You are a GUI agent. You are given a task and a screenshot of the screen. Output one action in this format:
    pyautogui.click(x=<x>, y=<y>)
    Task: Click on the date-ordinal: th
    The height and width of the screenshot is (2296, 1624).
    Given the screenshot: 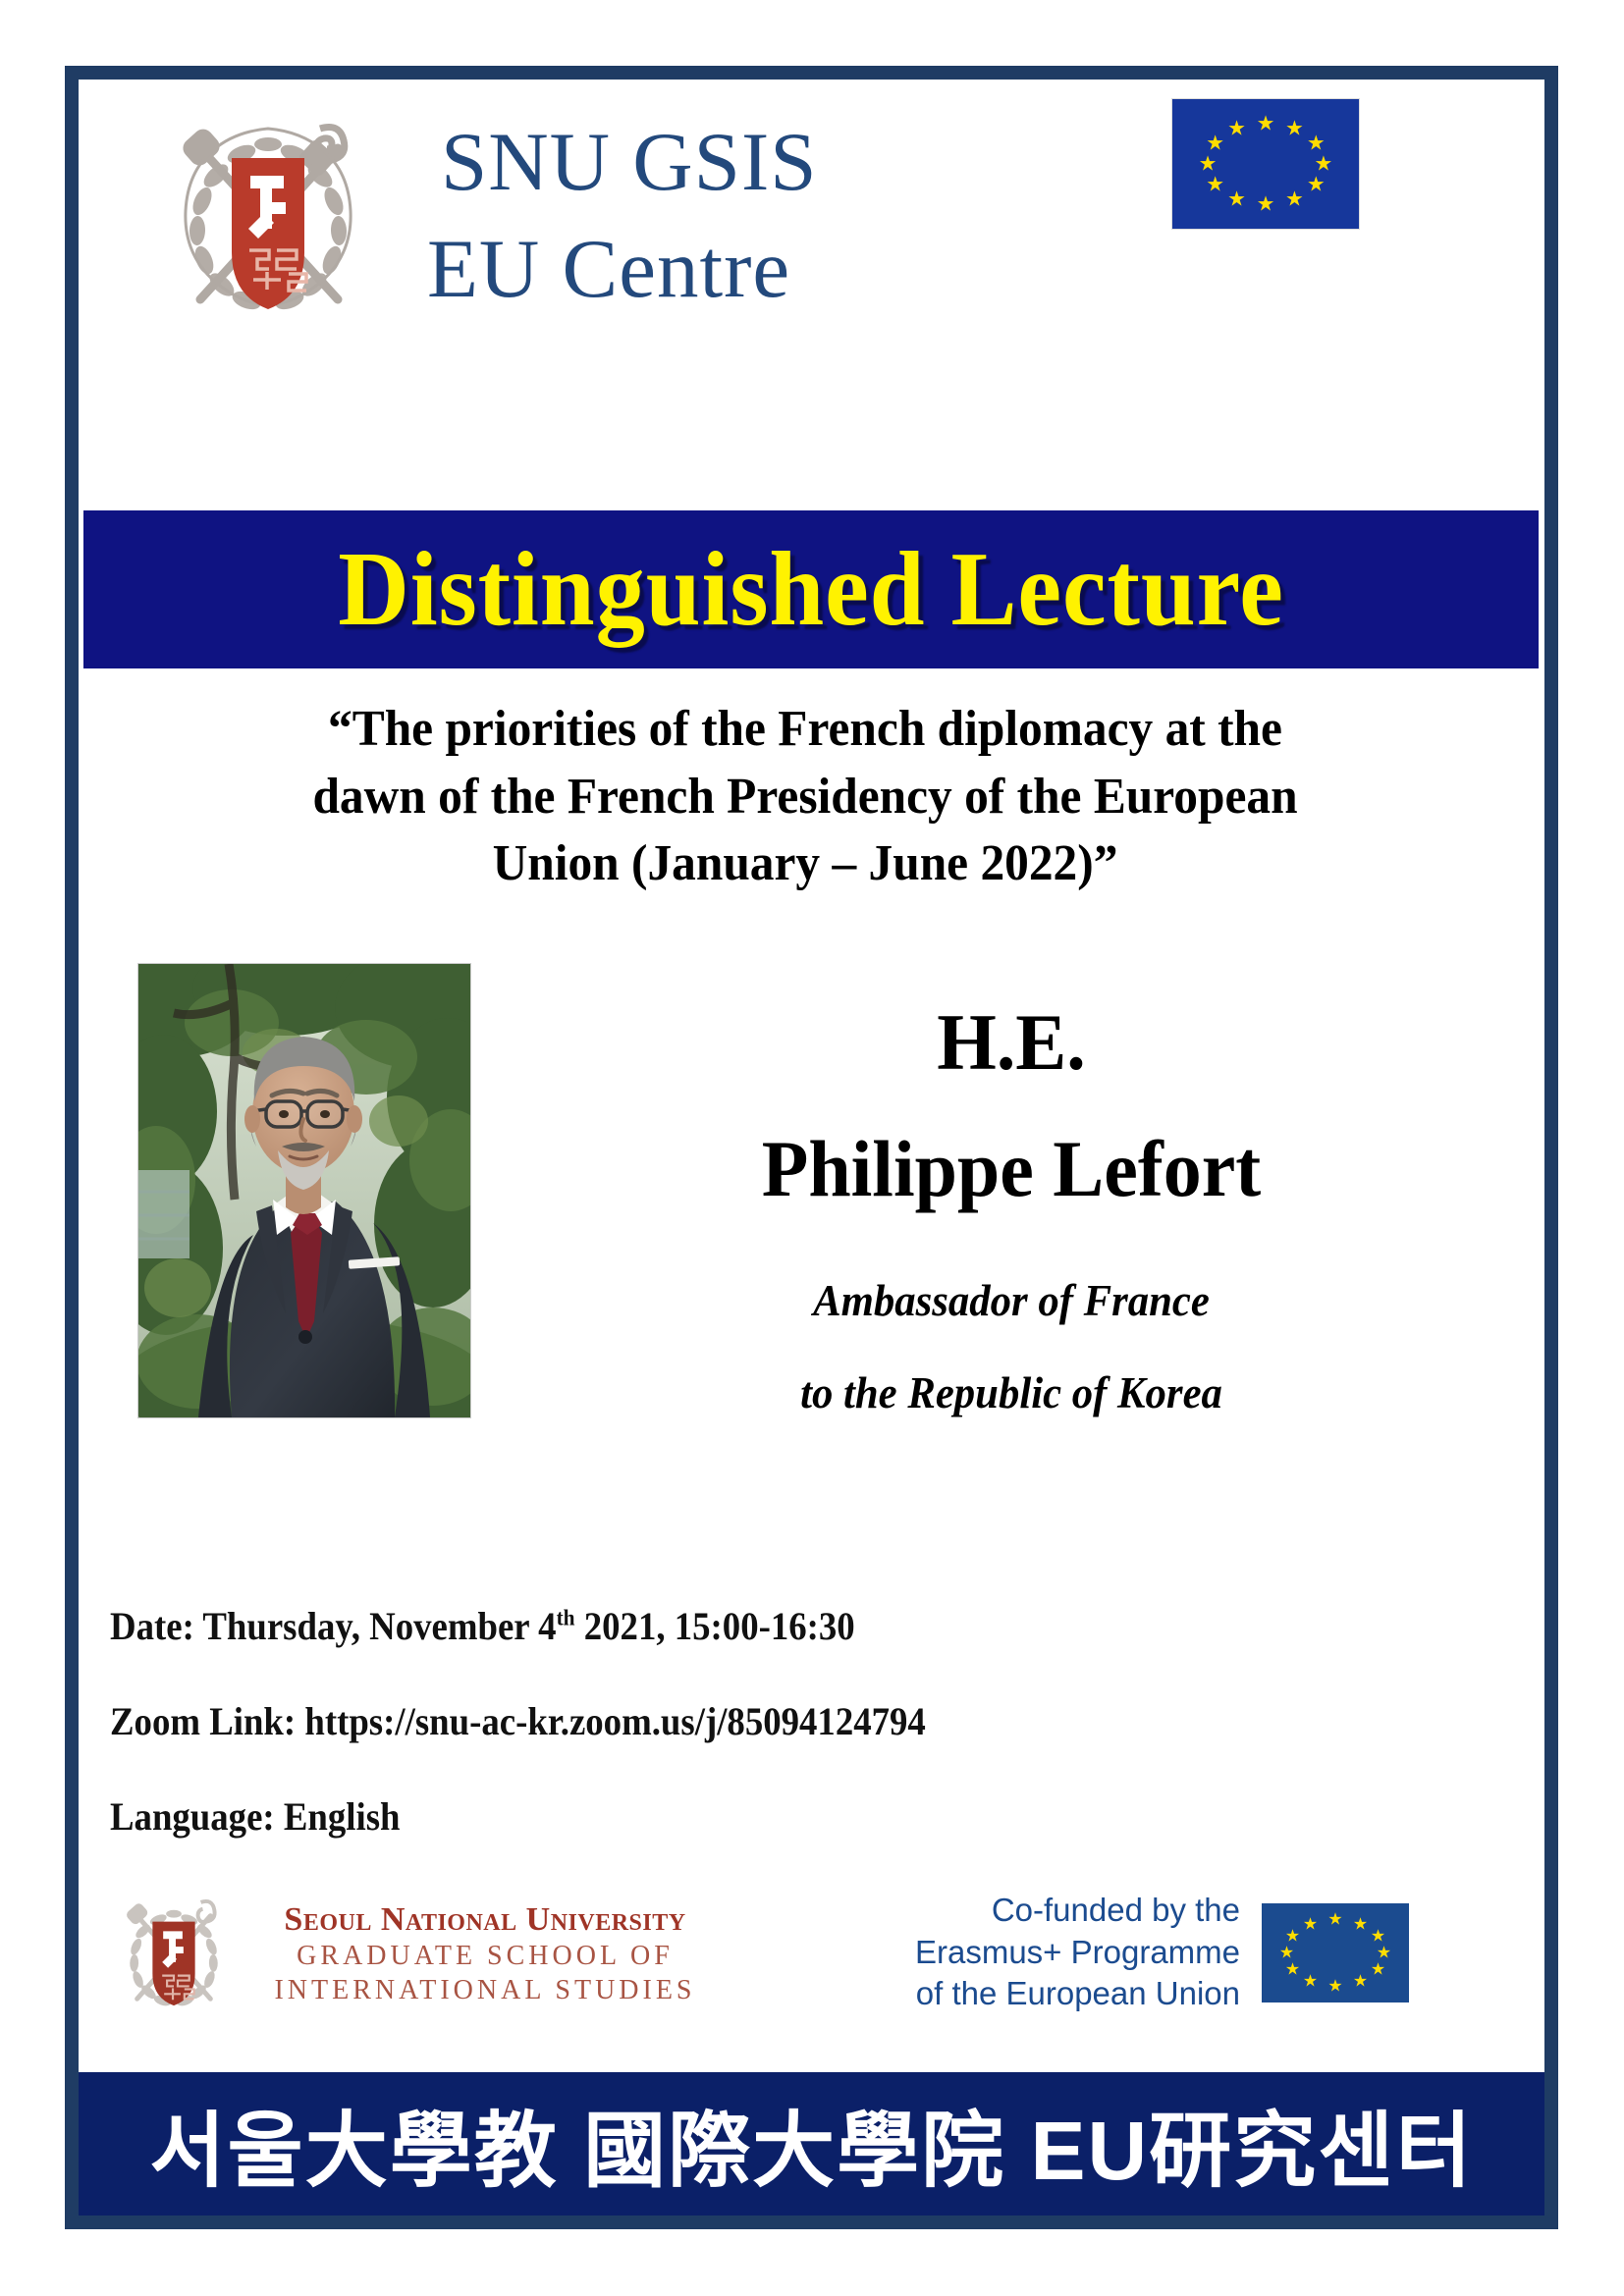 What is the action you would take?
    pyautogui.click(x=565, y=1618)
    